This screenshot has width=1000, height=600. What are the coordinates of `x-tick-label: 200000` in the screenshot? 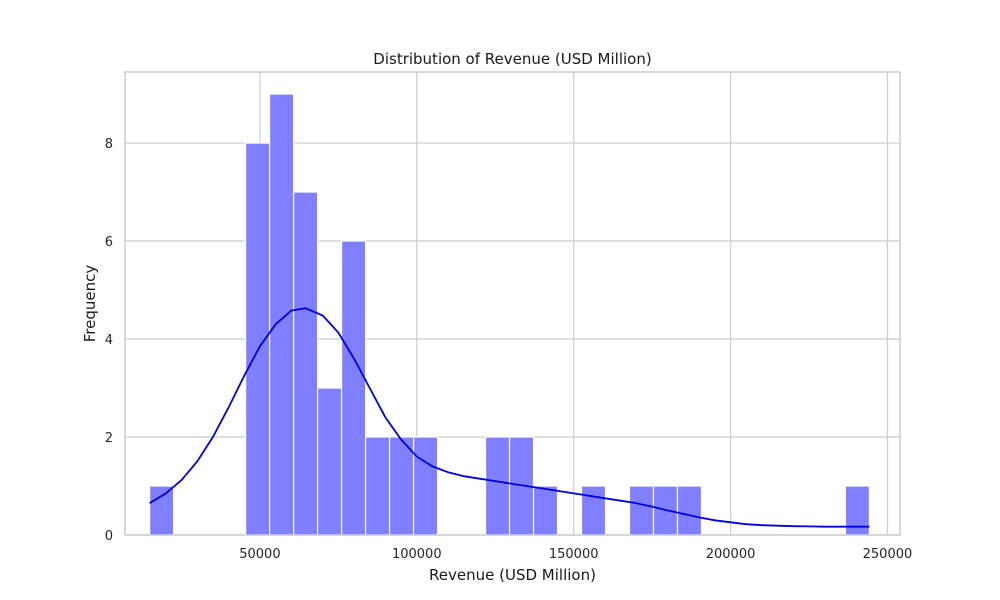 It's located at (731, 554).